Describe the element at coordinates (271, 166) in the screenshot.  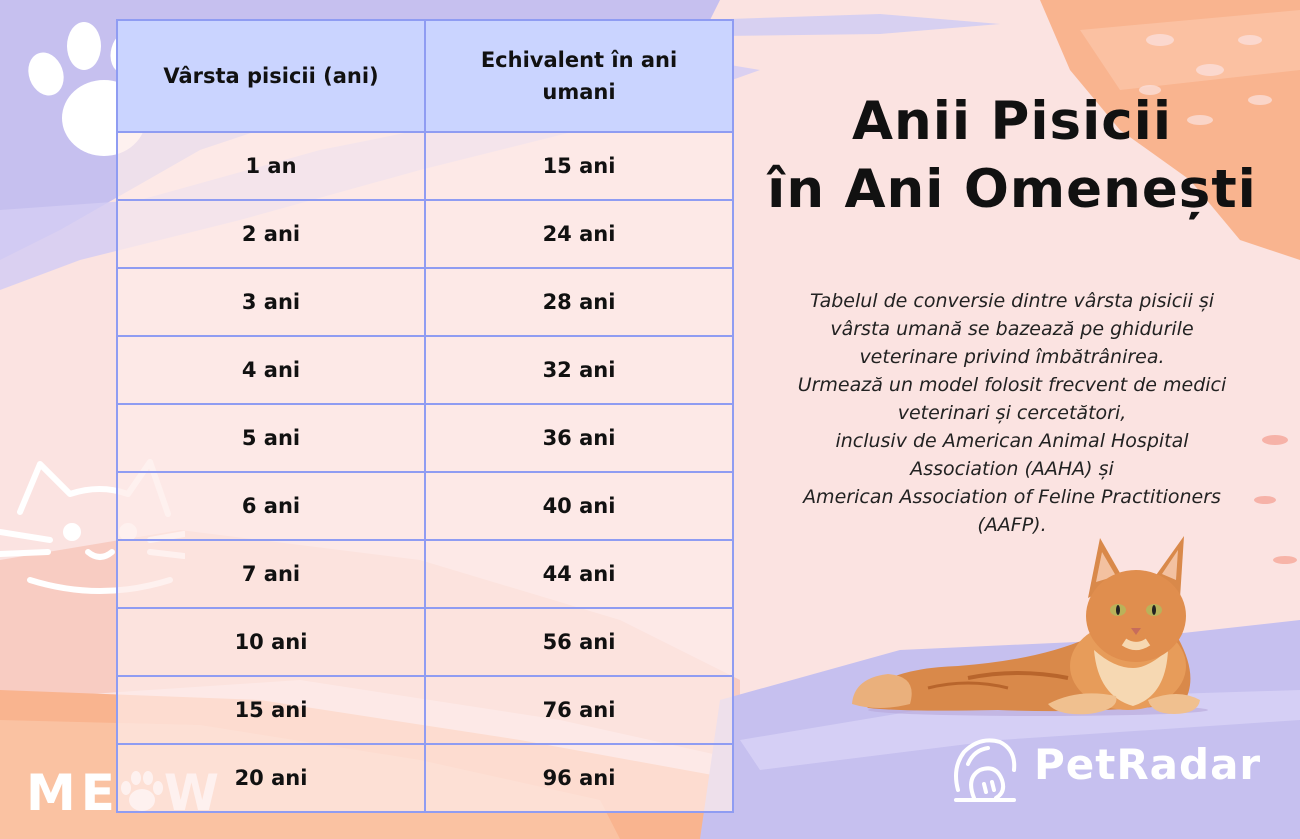
I see `cat-age-cell: 1 an` at that location.